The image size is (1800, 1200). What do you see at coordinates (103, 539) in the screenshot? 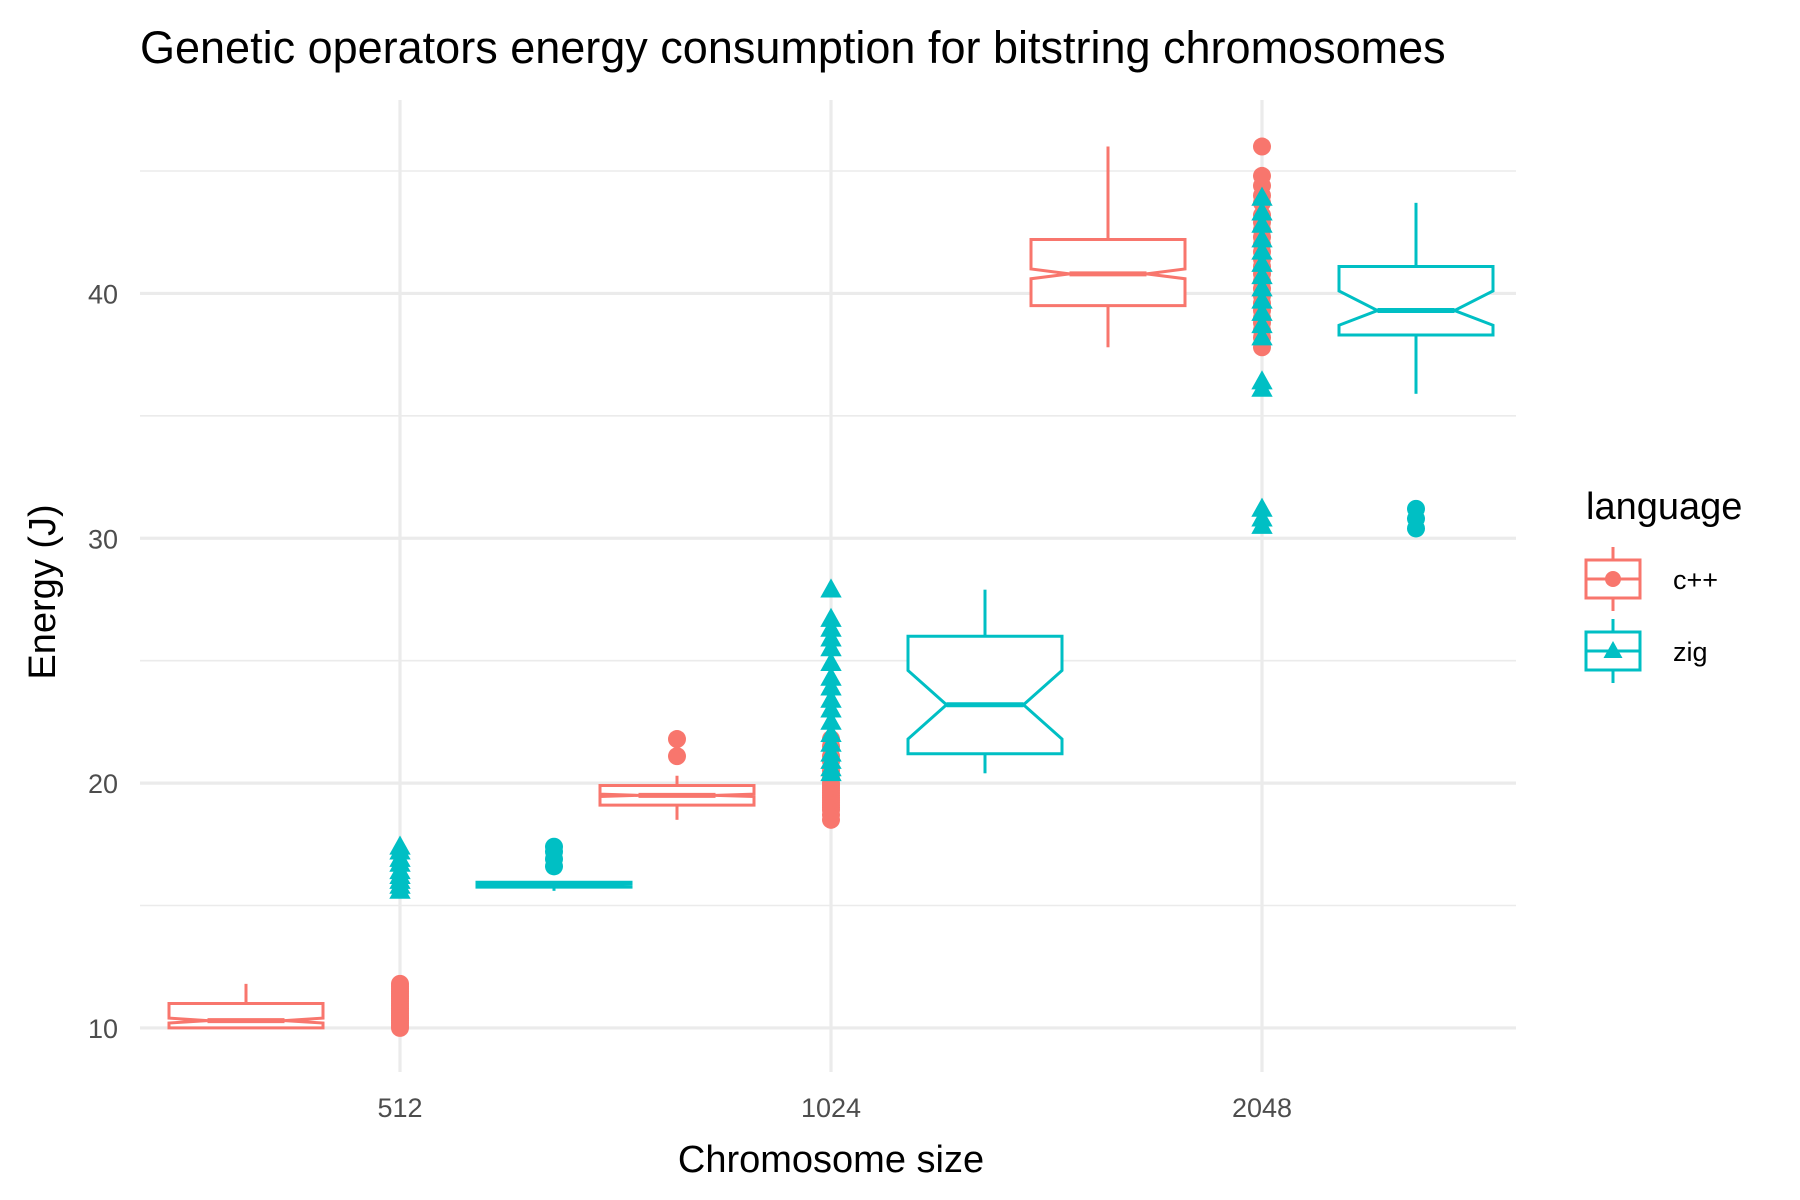
I see `y-tick-label: 30` at bounding box center [103, 539].